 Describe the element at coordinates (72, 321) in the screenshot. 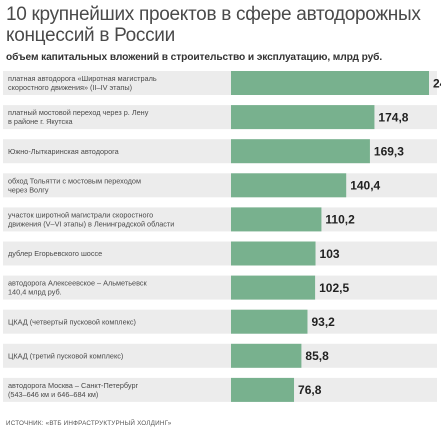

I see `category-label: ЦКАД (четвертый пусковой комплекс)` at that location.